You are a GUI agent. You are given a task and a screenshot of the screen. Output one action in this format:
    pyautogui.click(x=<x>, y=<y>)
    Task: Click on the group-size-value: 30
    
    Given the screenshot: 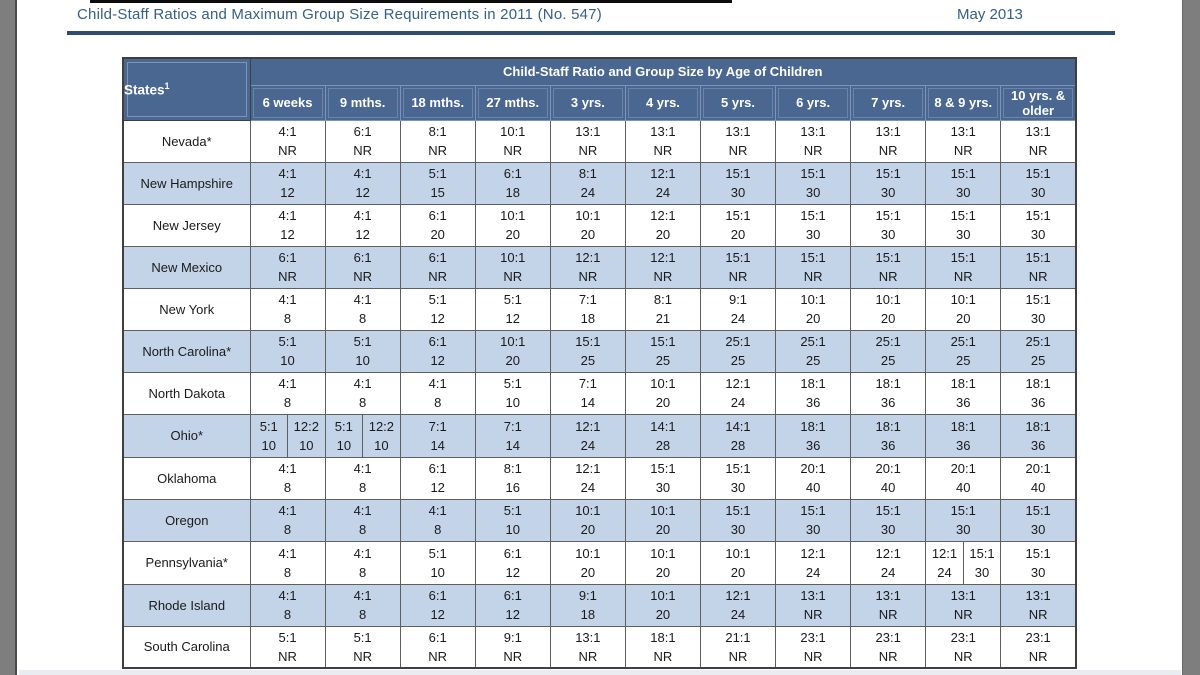 What is the action you would take?
    pyautogui.click(x=1038, y=234)
    